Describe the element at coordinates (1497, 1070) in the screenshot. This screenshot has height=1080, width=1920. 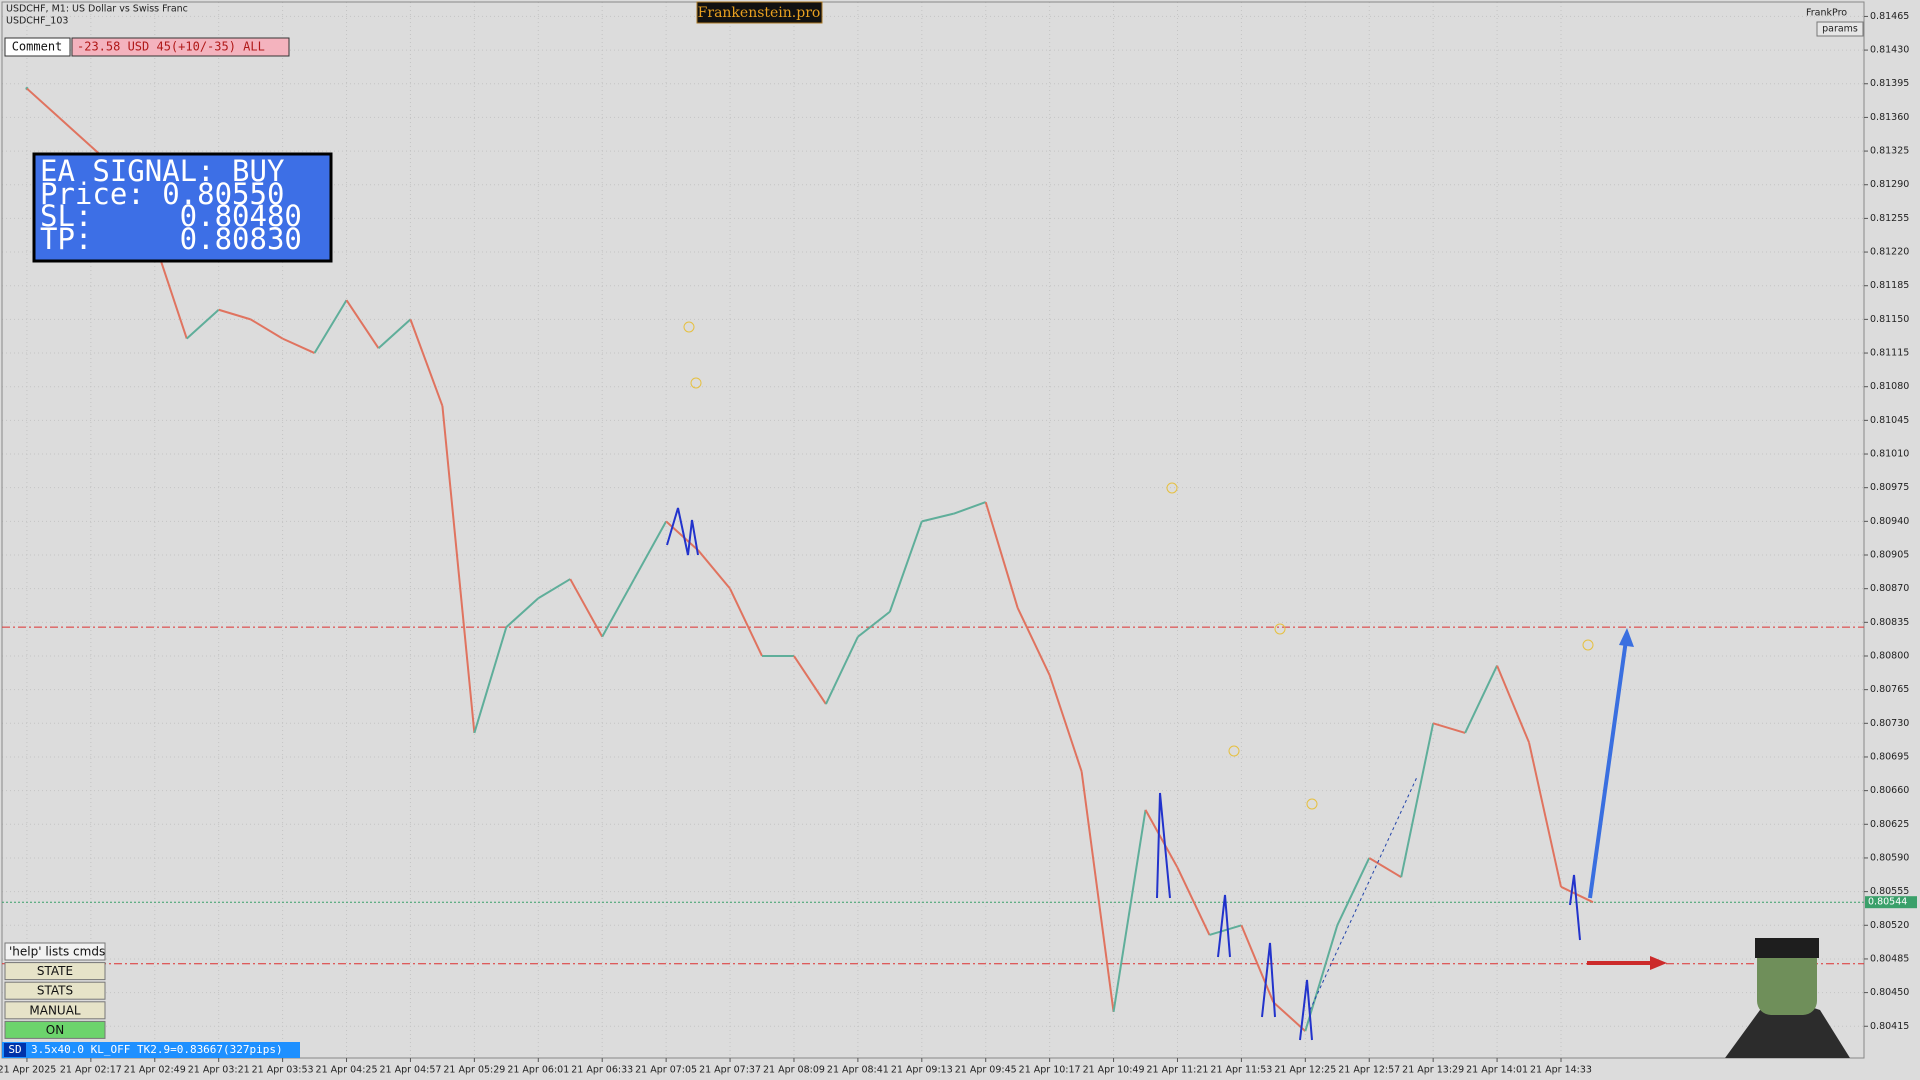
I see `x-tick-label: 21 Apr 14:01` at that location.